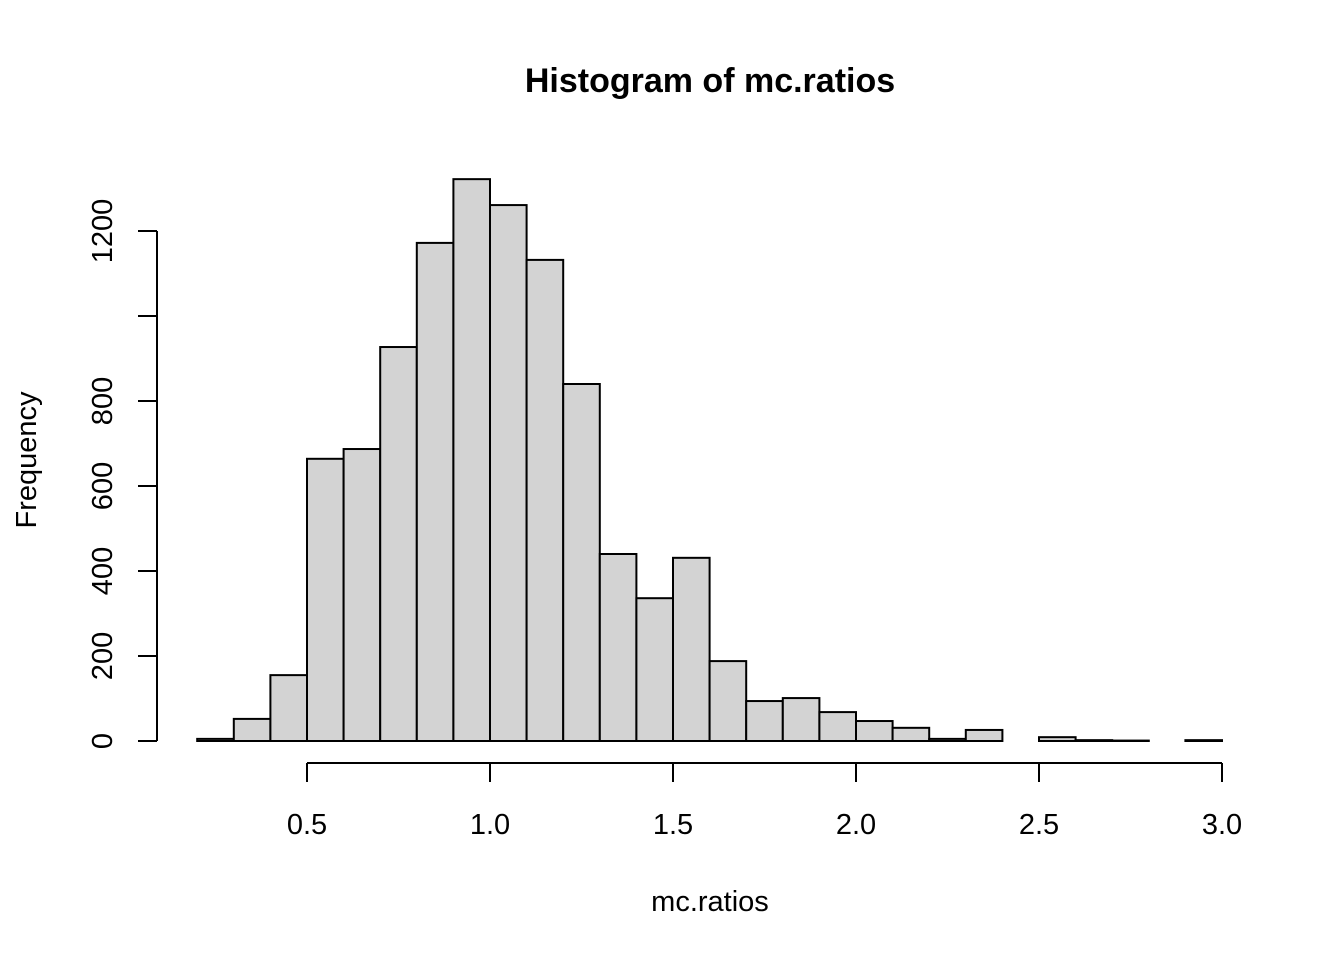 This screenshot has height=960, width=1344. Describe the element at coordinates (103, 741) in the screenshot. I see `y-tick-label: 0` at that location.